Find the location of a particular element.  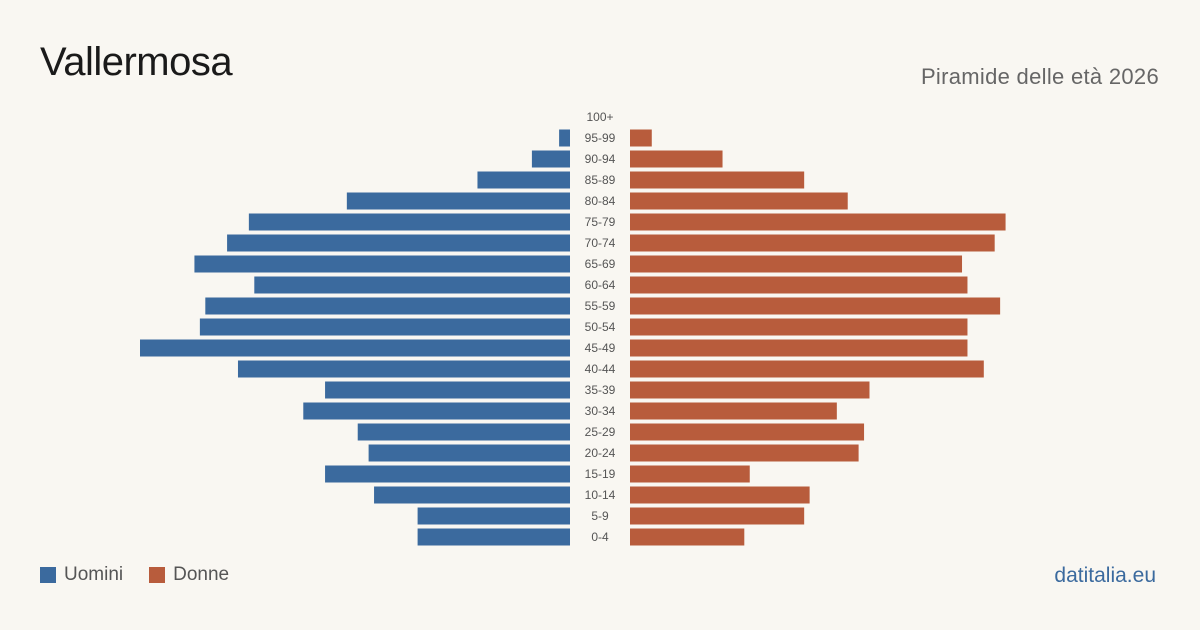

legend-swatch-women is located at coordinates (157, 575).